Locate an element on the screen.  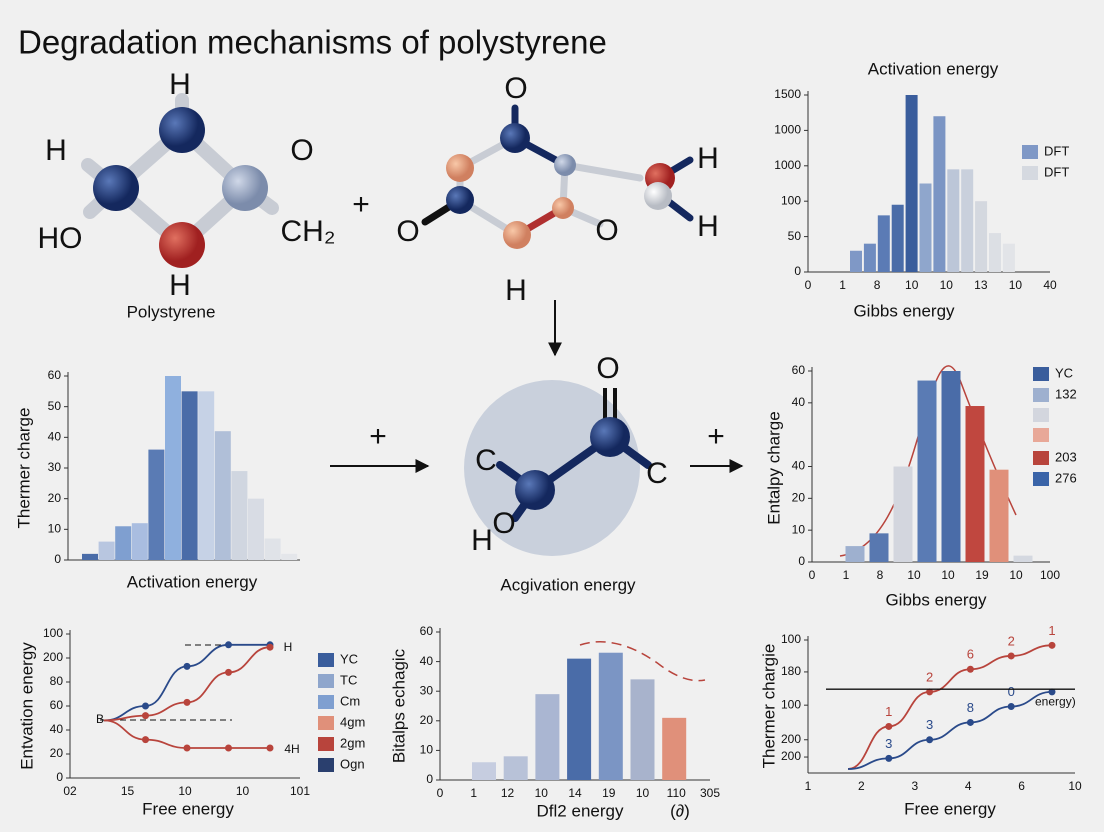
y-axis-label: Thermer chargie is located at coordinates (768, 706).